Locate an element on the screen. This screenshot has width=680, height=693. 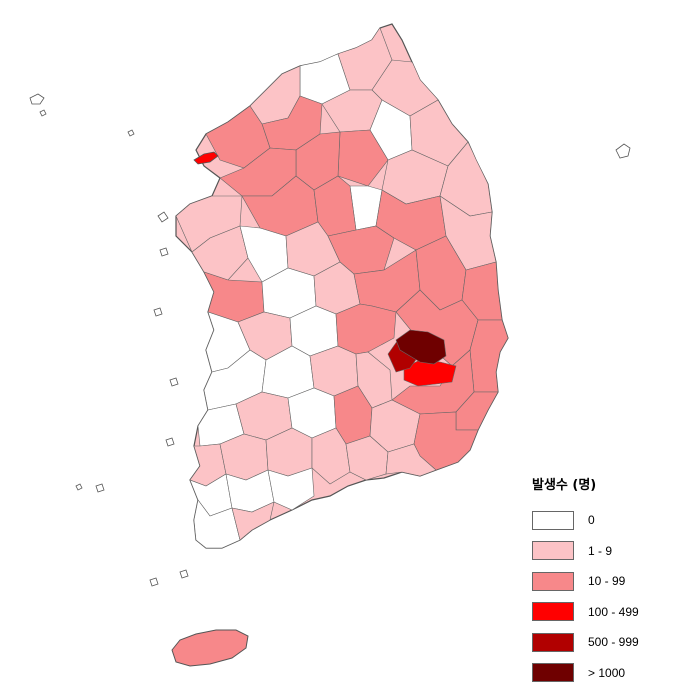
legend-label: 1 - 9 is located at coordinates (600, 550).